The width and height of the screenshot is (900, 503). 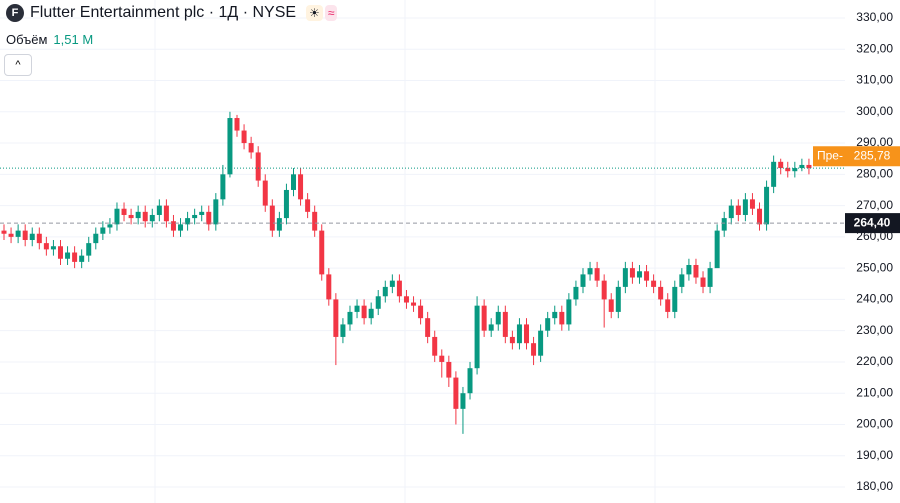 What do you see at coordinates (874, 80) in the screenshot?
I see `y-tick-label: 310,00` at bounding box center [874, 80].